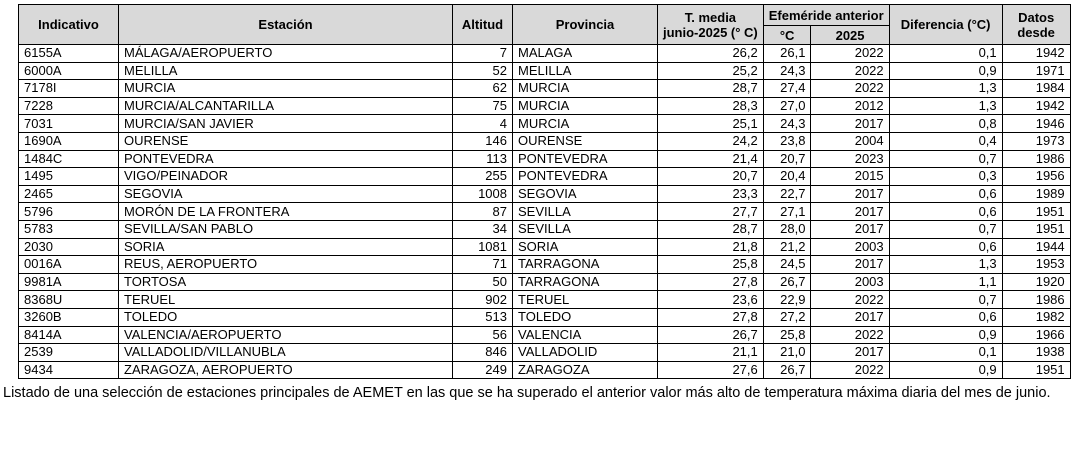 The width and height of the screenshot is (1073, 453). Describe the element at coordinates (68, 352) in the screenshot. I see `cell-indicativo: 2539` at that location.